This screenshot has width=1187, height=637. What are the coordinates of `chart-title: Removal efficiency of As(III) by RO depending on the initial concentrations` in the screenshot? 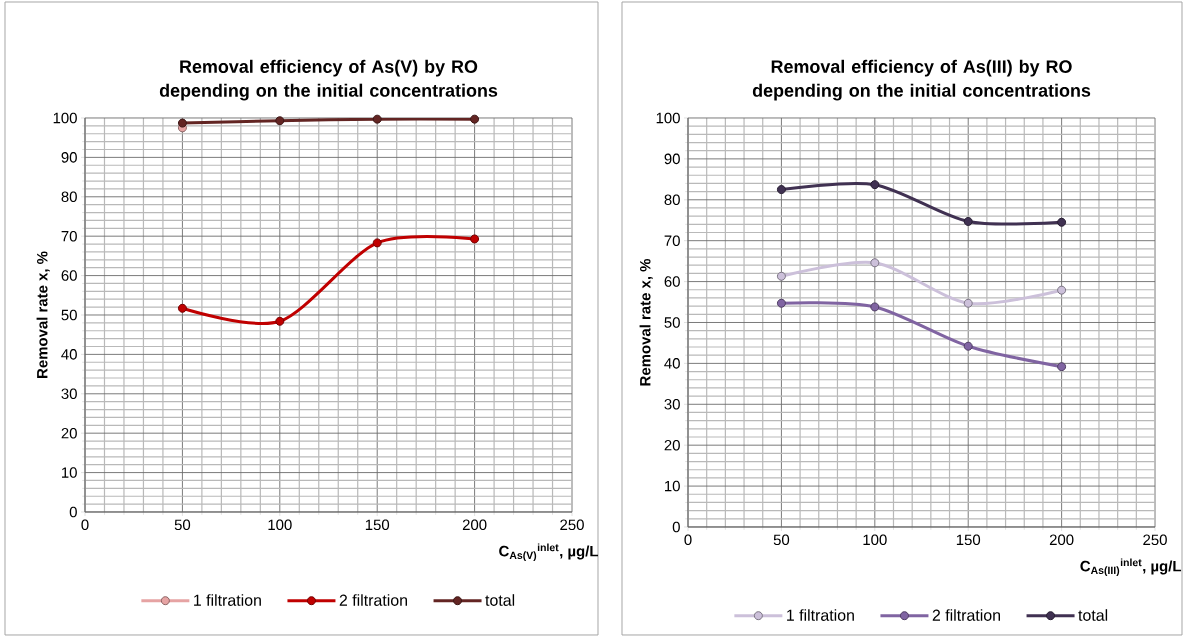 It's located at (921, 80).